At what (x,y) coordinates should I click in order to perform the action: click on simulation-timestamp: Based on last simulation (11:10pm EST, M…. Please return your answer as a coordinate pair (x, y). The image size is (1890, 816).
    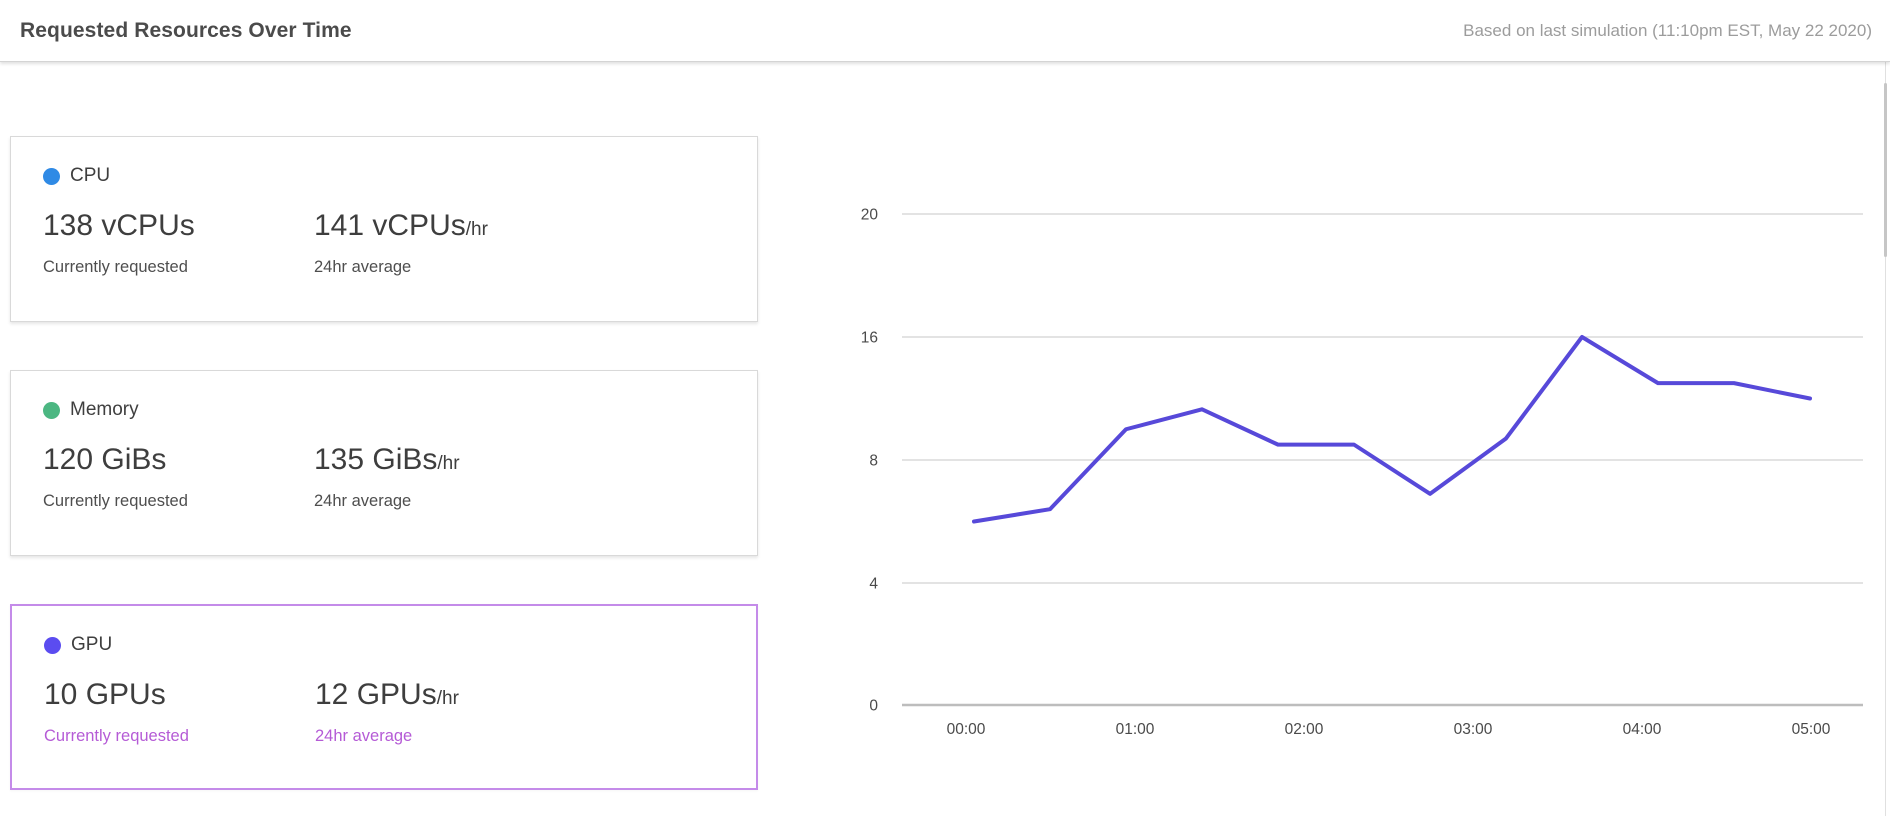
    Looking at the image, I should click on (1667, 30).